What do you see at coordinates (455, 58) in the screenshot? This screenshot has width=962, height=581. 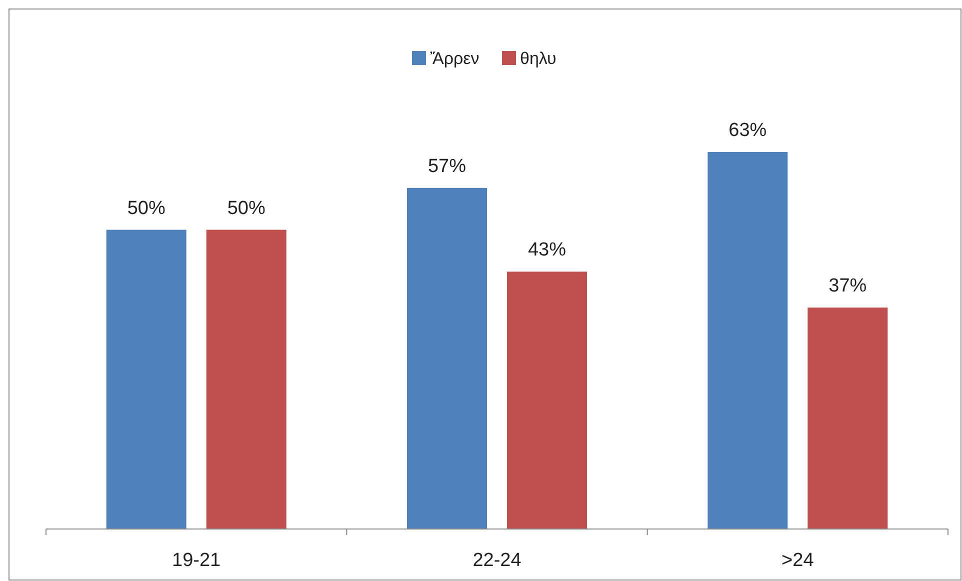 I see `legend-label: Ἄρρεν` at bounding box center [455, 58].